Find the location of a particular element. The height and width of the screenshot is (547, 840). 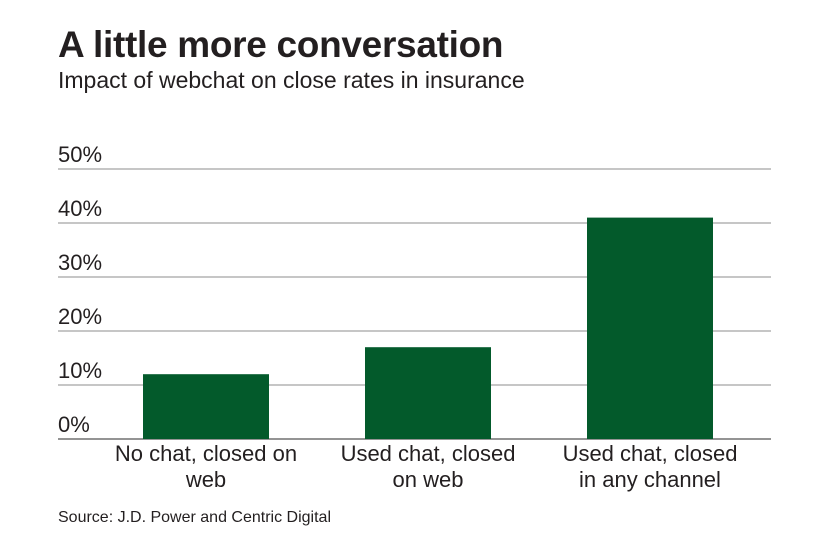

y-tick-label: 0% is located at coordinates (74, 424).